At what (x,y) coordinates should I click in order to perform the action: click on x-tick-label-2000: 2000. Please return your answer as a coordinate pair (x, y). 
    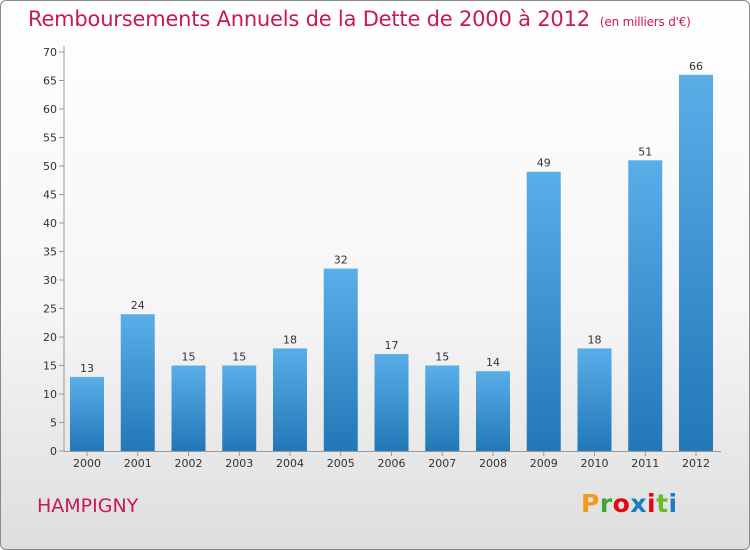
    Looking at the image, I should click on (87, 463).